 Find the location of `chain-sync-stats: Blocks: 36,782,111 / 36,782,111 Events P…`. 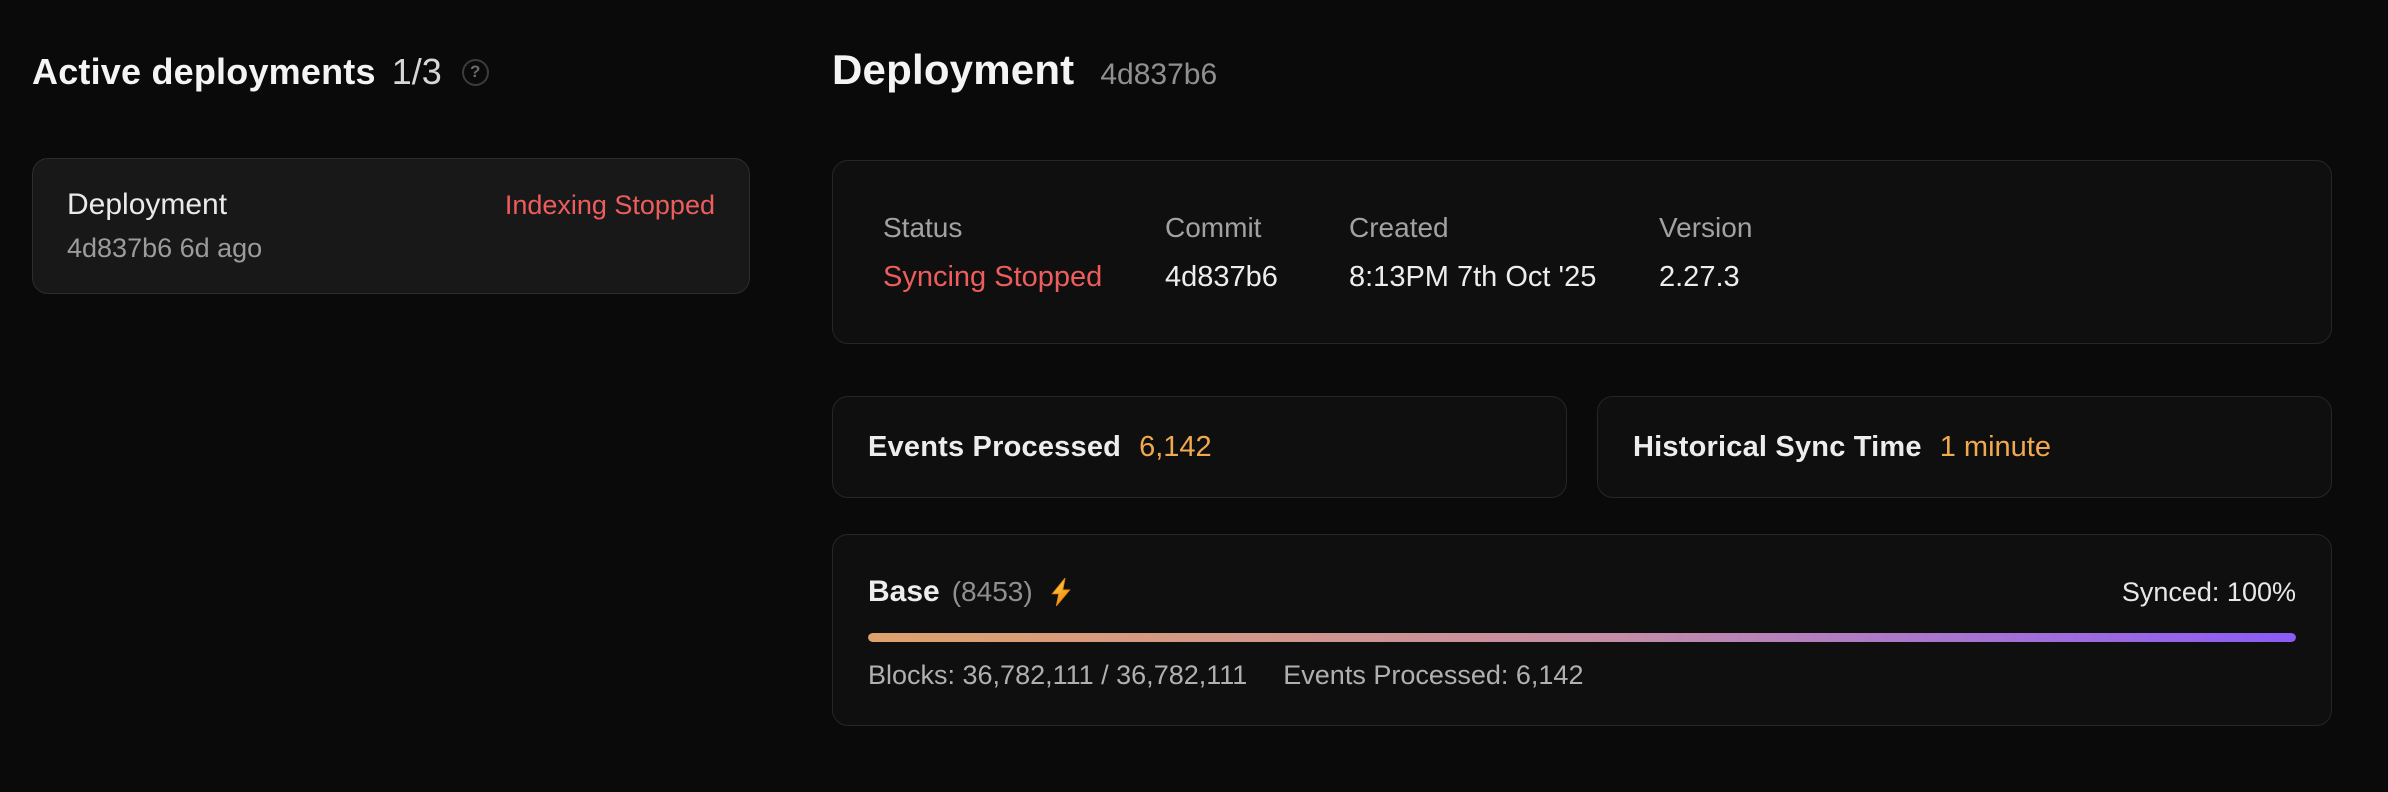

chain-sync-stats: Blocks: 36,782,111 / 36,782,111 Events P… is located at coordinates (1582, 675).